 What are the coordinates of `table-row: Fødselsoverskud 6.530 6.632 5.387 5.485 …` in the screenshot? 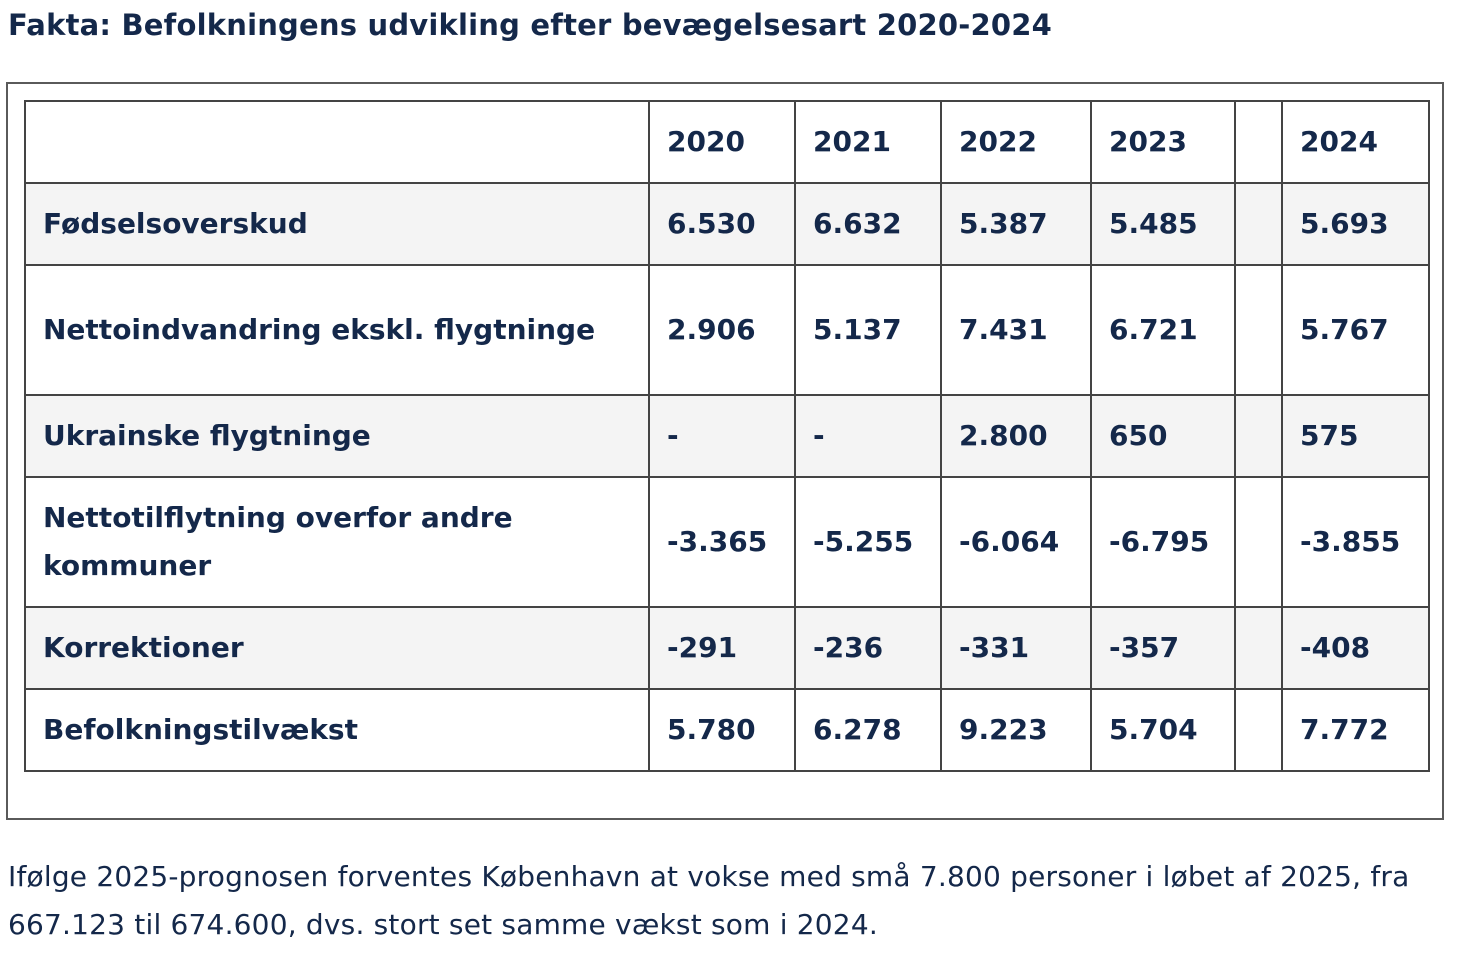 It's located at (727, 224).